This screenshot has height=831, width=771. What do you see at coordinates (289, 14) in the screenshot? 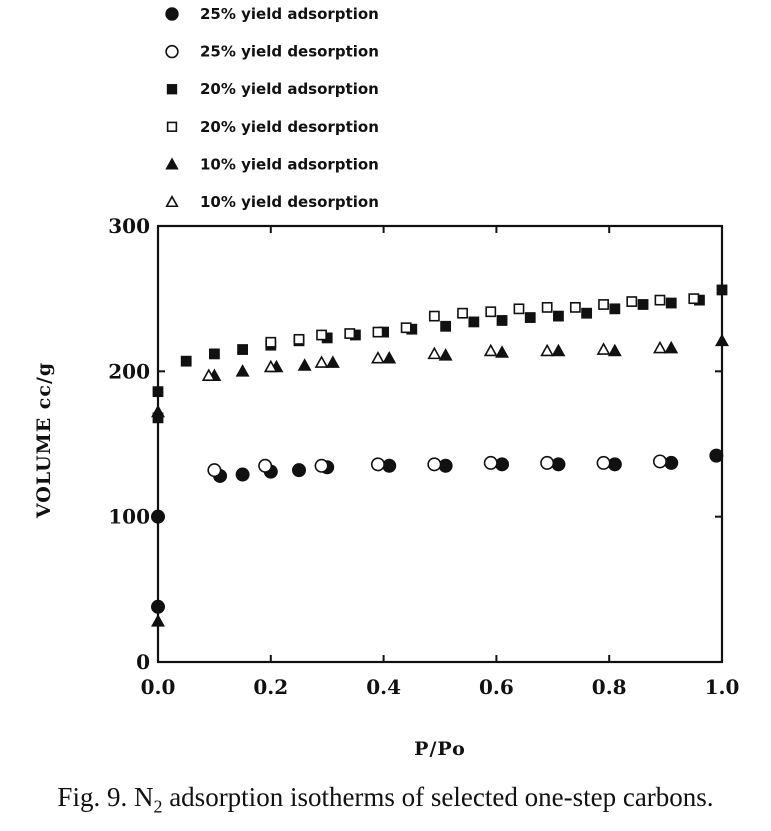
I see `legend-label: 25% yield adsorption` at bounding box center [289, 14].